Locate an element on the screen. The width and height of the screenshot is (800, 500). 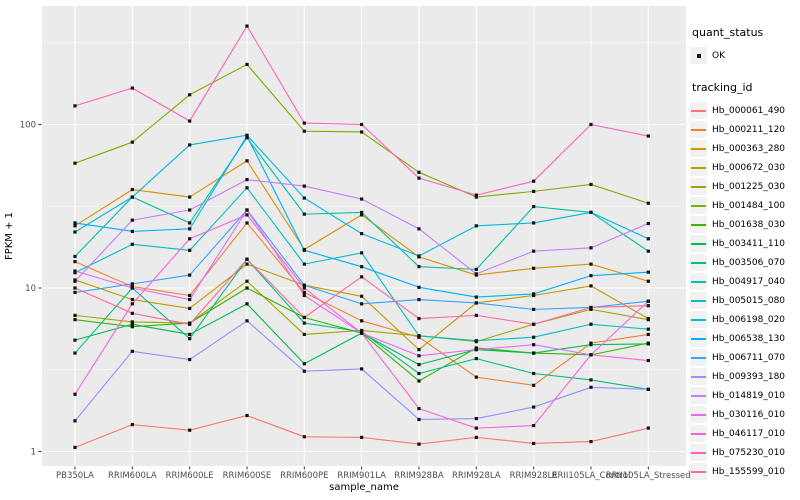
x-tick-label: RRII105LA_Stressed is located at coordinates (648, 476).